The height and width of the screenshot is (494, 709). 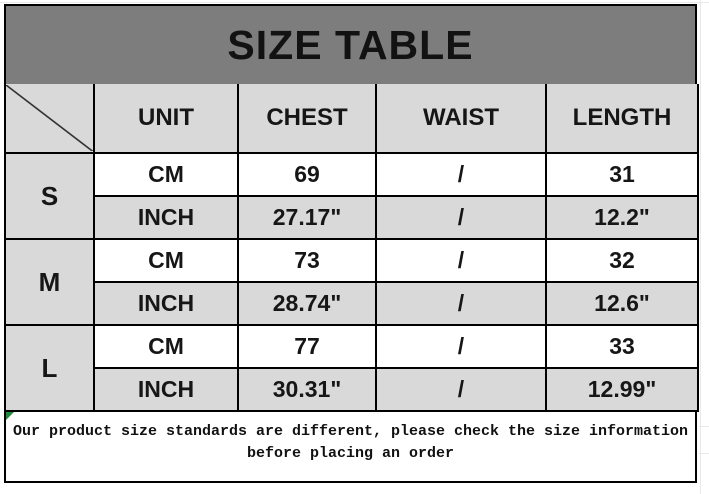 I want to click on diagonal-header-cell, so click(x=49, y=119).